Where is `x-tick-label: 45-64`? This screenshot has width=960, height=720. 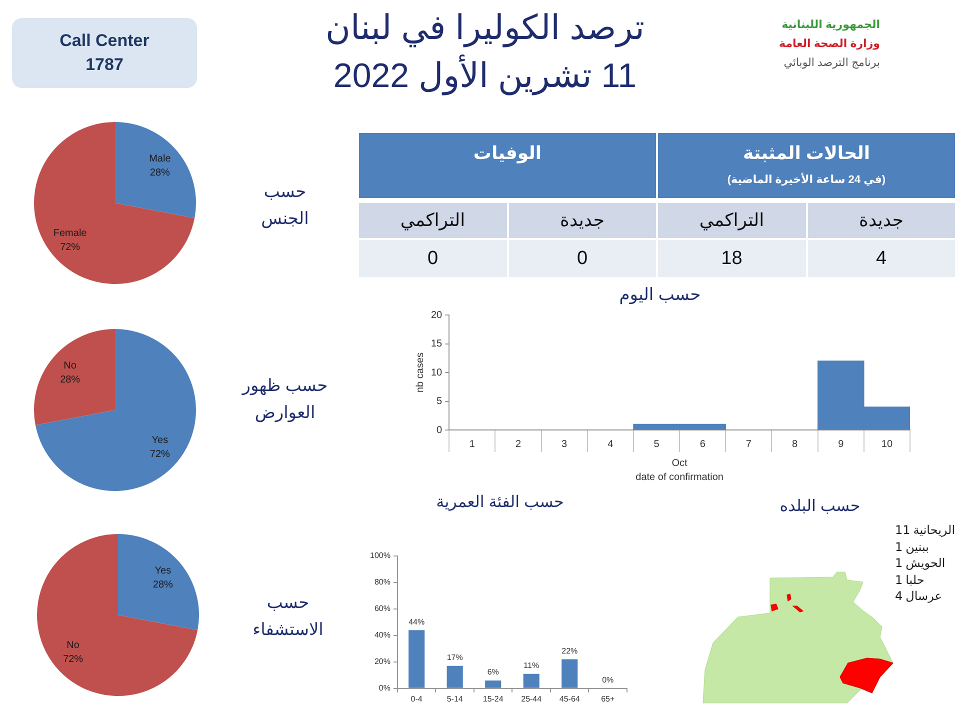
x-tick-label: 45-64 is located at coordinates (569, 699).